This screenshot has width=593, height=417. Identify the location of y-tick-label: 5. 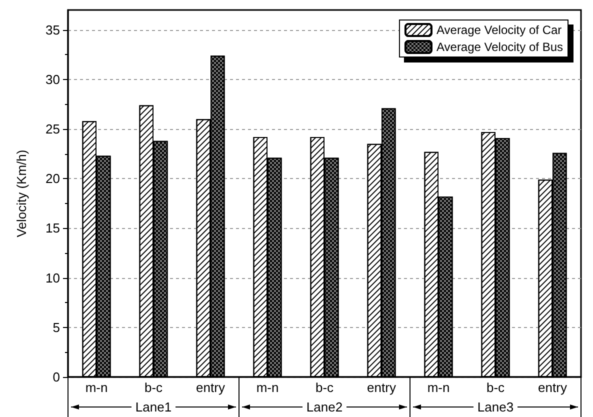
(56, 327).